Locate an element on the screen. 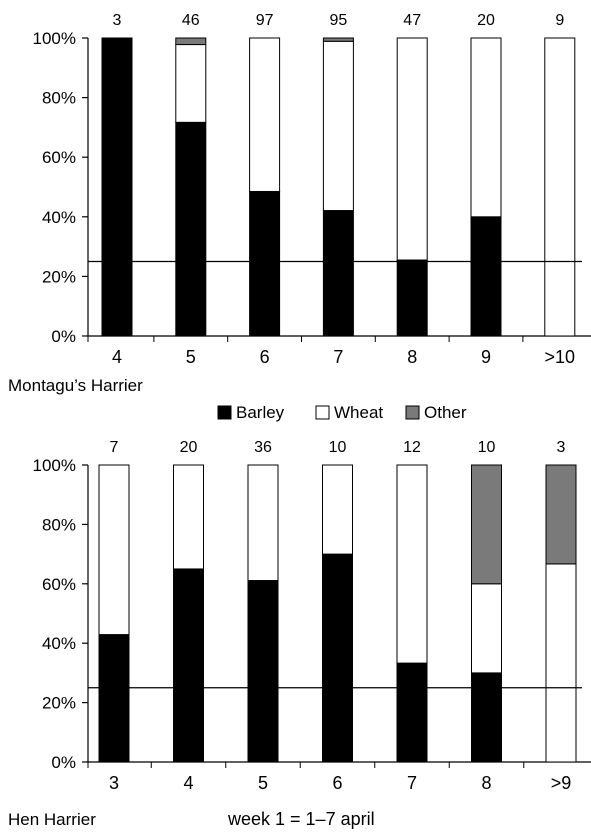 Image resolution: width=591 pixels, height=834 pixels. x-tick-label: >9 is located at coordinates (561, 783).